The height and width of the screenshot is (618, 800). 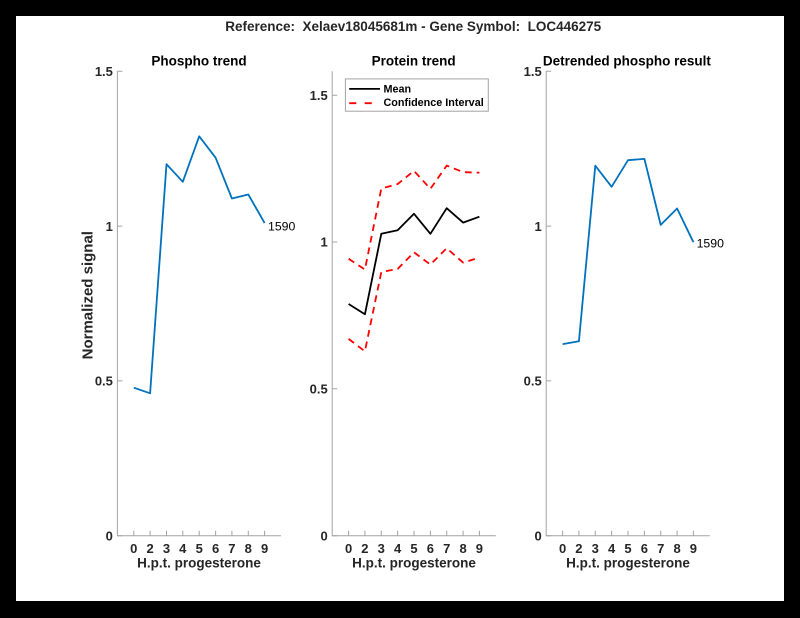 I want to click on svg-text: Mean, so click(x=398, y=90).